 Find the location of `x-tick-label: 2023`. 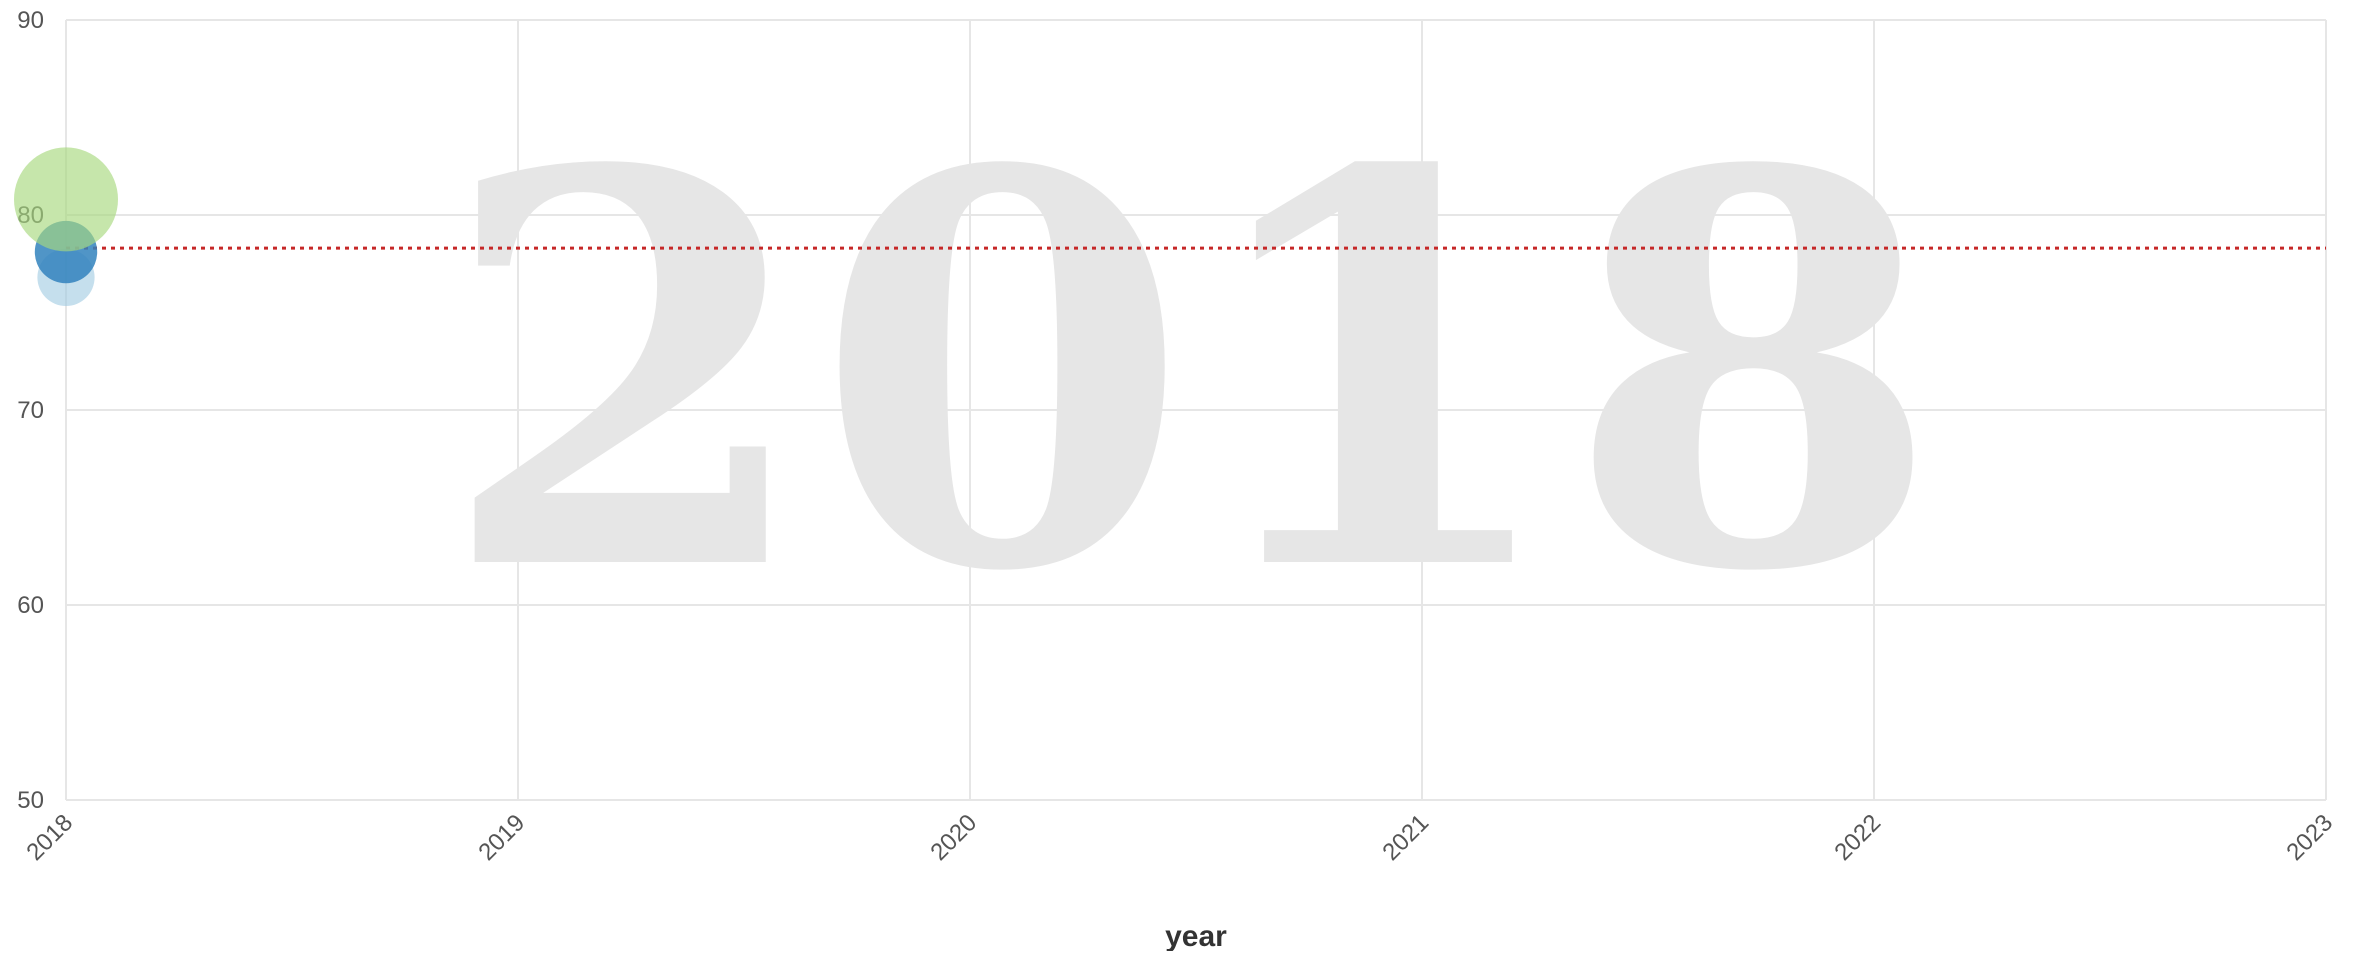

x-tick-label: 2023 is located at coordinates (2309, 837).